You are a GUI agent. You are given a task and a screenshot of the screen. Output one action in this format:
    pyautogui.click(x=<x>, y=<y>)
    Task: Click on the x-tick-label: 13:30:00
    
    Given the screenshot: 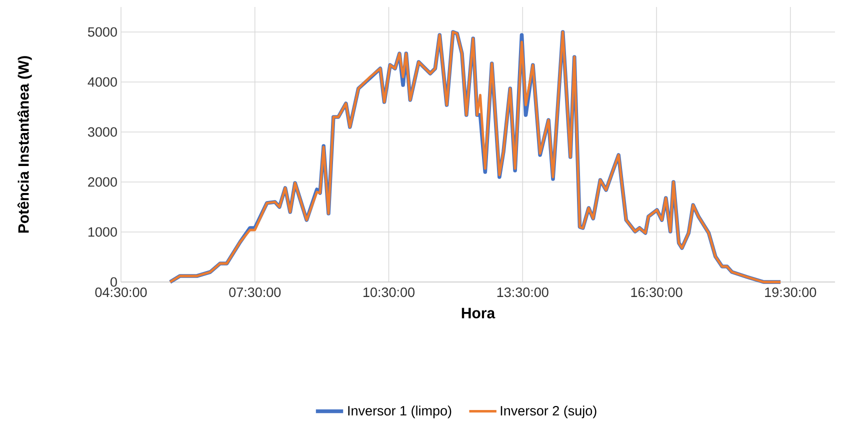 What is the action you would take?
    pyautogui.click(x=522, y=293)
    